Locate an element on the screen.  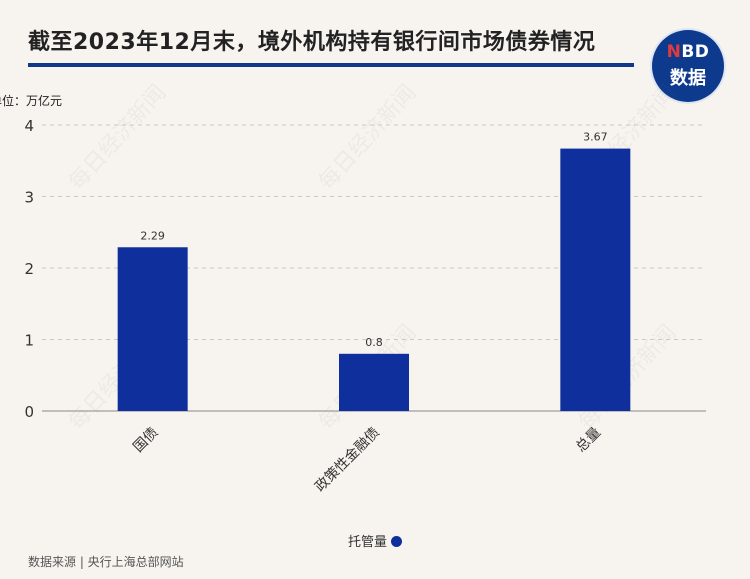
y-tick-label: 4 is located at coordinates (29, 126).